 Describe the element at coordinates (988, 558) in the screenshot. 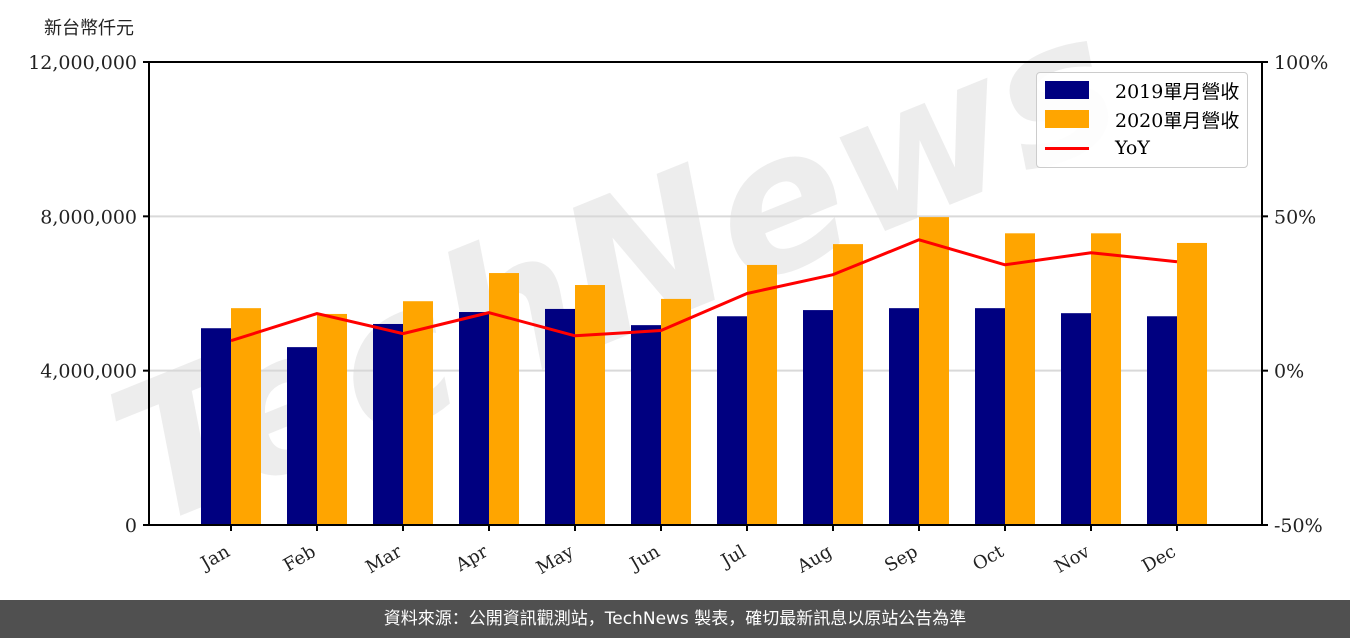

I see `x-tick-label: Oct` at that location.